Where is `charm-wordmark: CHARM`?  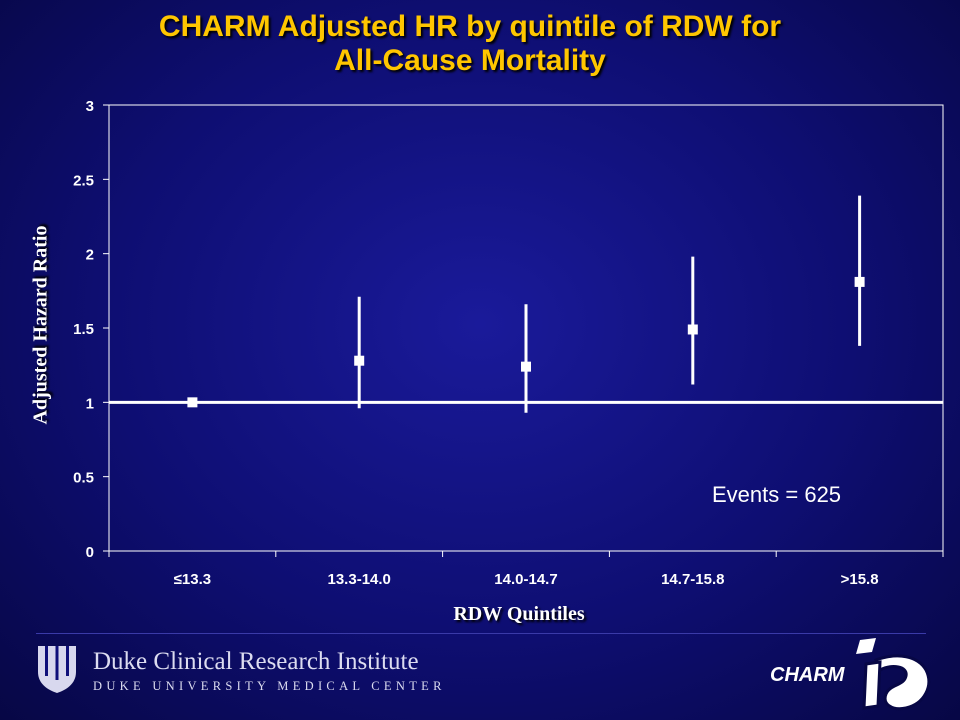 charm-wordmark: CHARM is located at coordinates (807, 675).